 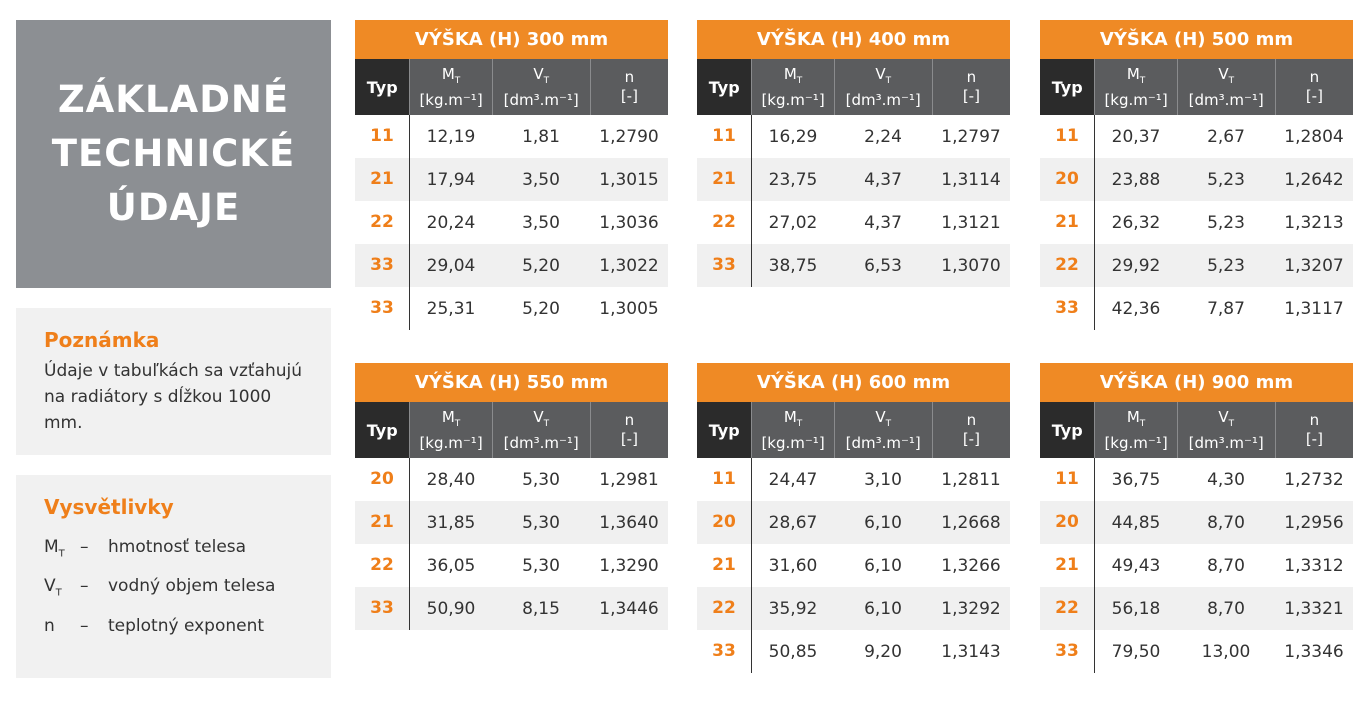 What do you see at coordinates (1226, 265) in the screenshot?
I see `row-volume: 5,23` at bounding box center [1226, 265].